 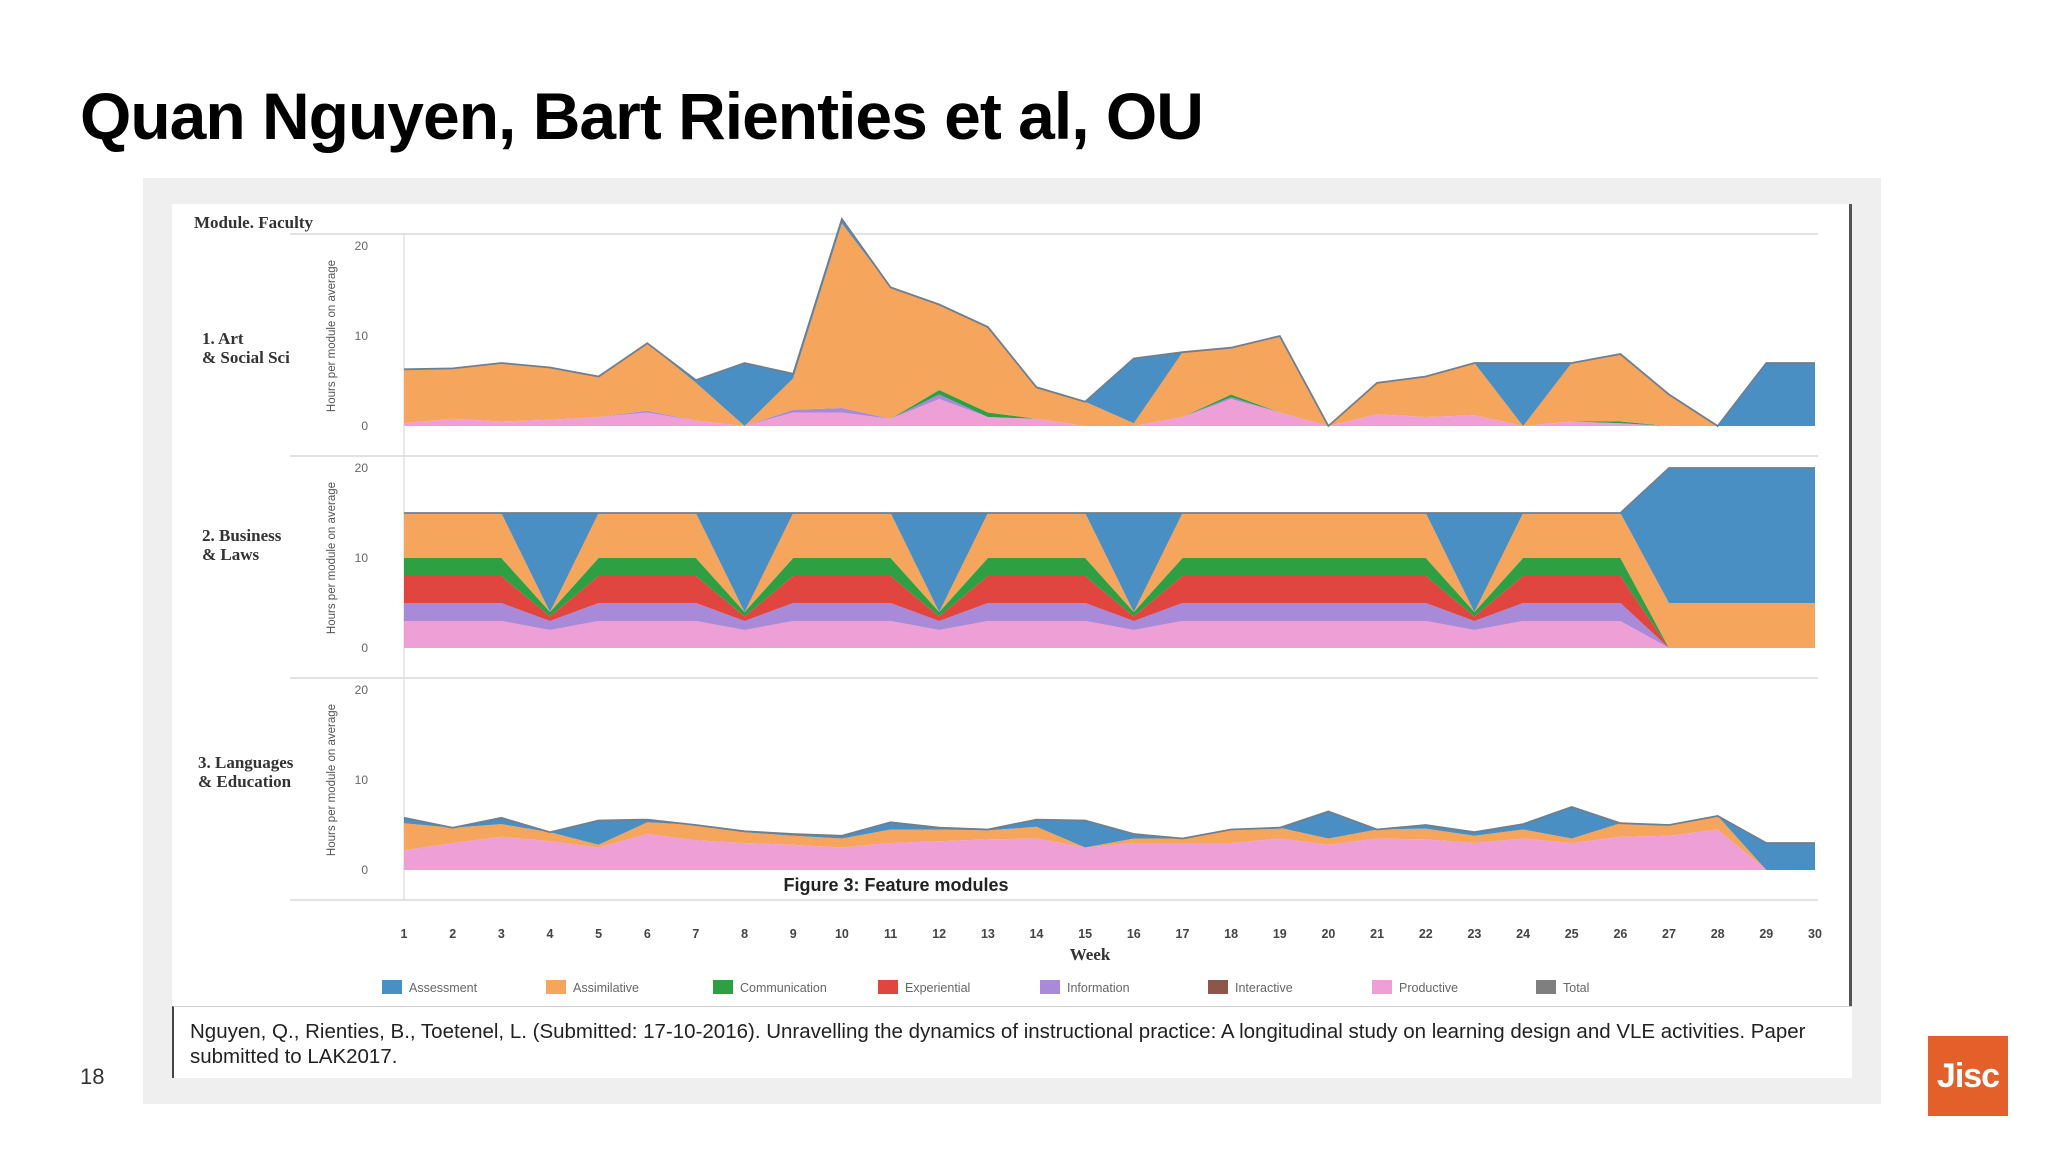 What do you see at coordinates (1576, 988) in the screenshot?
I see `legend-label: Total` at bounding box center [1576, 988].